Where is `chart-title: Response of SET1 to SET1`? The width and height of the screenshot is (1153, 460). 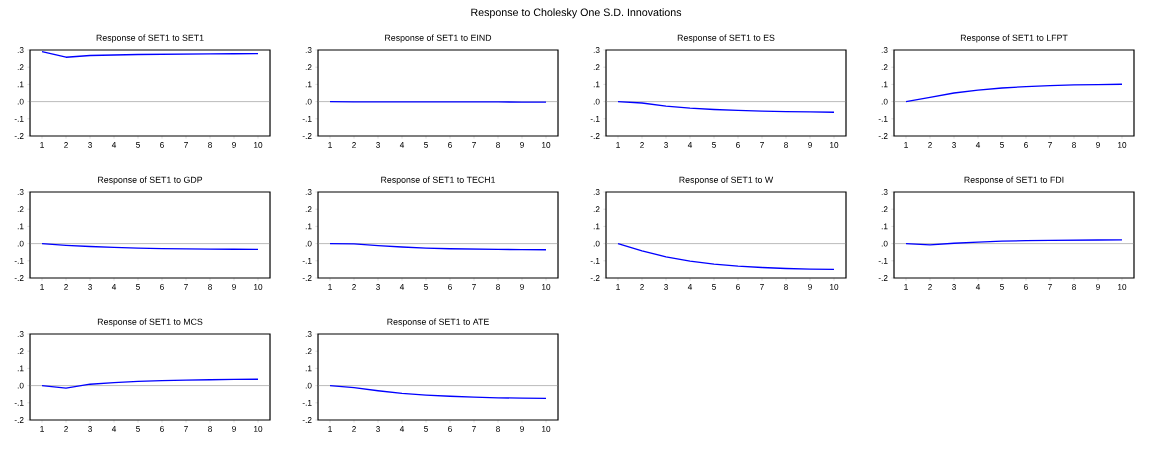
chart-title: Response of SET1 to SET1 is located at coordinates (150, 38).